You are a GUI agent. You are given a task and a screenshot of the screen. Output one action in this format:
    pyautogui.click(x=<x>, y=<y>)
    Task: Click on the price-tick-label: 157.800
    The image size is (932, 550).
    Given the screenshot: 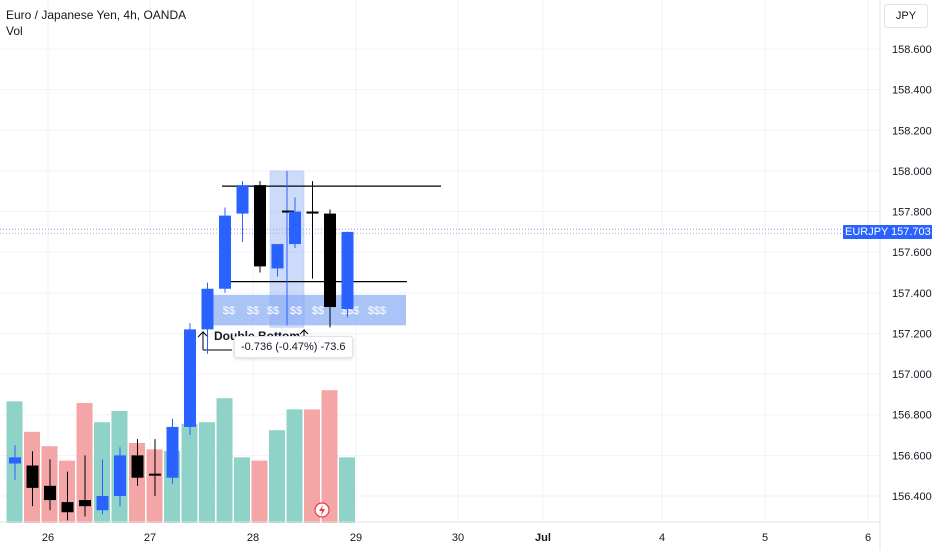 What is the action you would take?
    pyautogui.click(x=912, y=213)
    